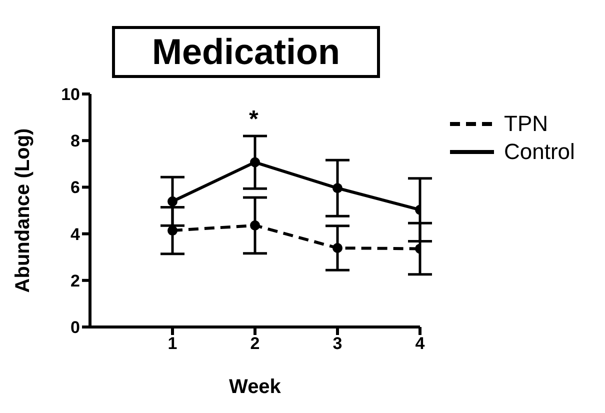 The width and height of the screenshot is (605, 413). Describe the element at coordinates (526, 124) in the screenshot. I see `legend-label: TPN` at that location.